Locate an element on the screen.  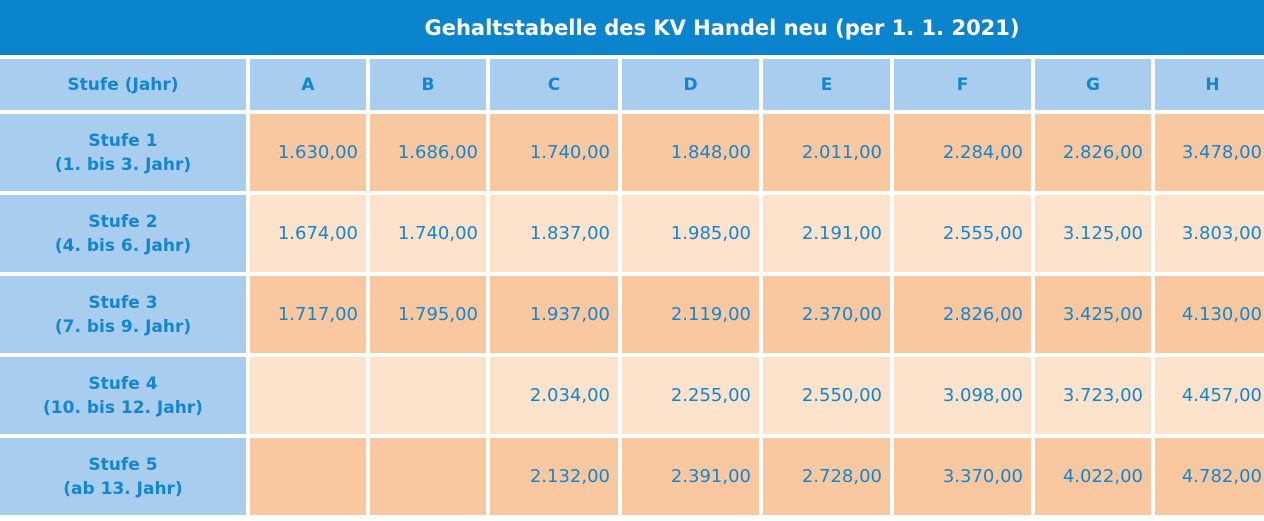
salary-cell: 1.795,00 is located at coordinates (428, 312).